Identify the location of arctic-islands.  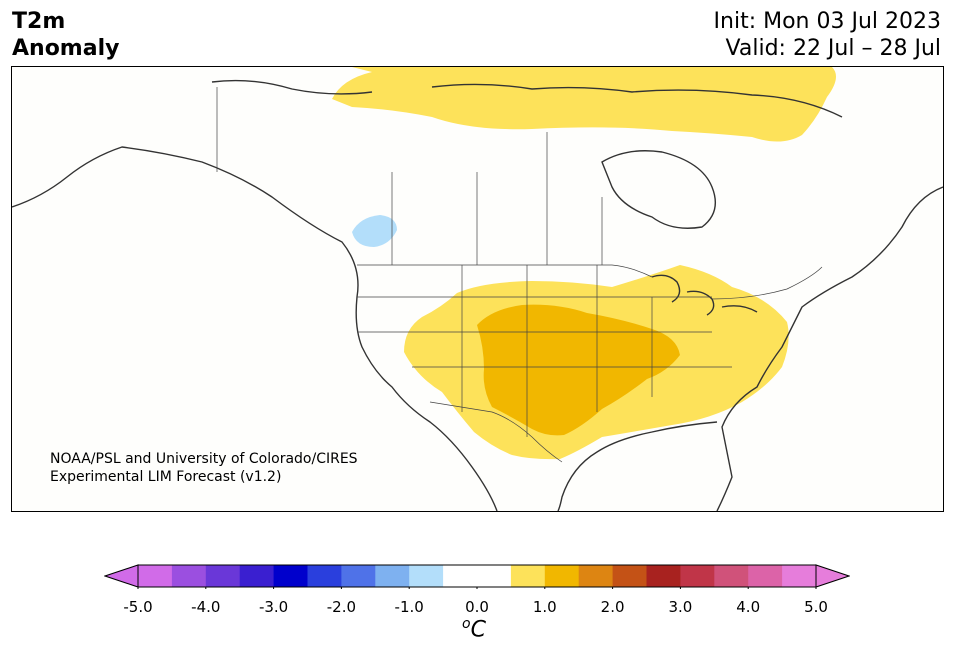
(527, 98).